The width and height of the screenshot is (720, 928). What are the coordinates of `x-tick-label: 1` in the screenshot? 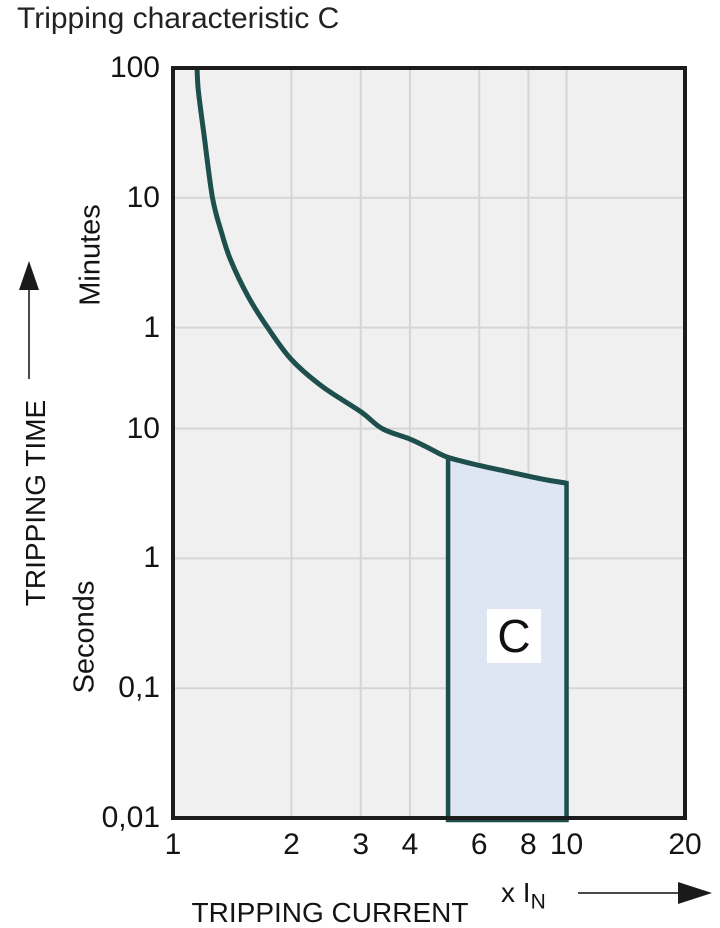 It's located at (173, 844).